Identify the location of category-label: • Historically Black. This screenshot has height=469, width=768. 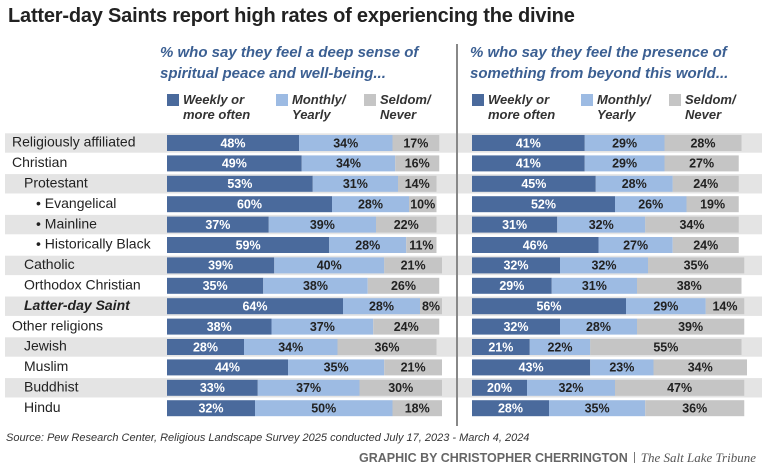
(94, 244).